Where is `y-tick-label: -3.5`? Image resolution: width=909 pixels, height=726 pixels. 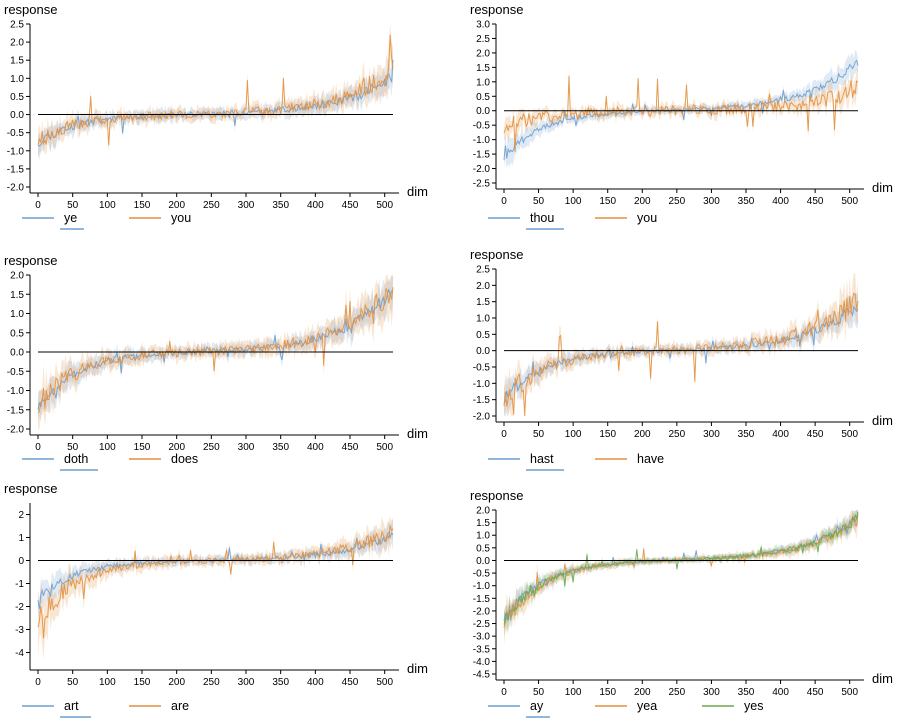
y-tick-label: -3.5 is located at coordinates (482, 649).